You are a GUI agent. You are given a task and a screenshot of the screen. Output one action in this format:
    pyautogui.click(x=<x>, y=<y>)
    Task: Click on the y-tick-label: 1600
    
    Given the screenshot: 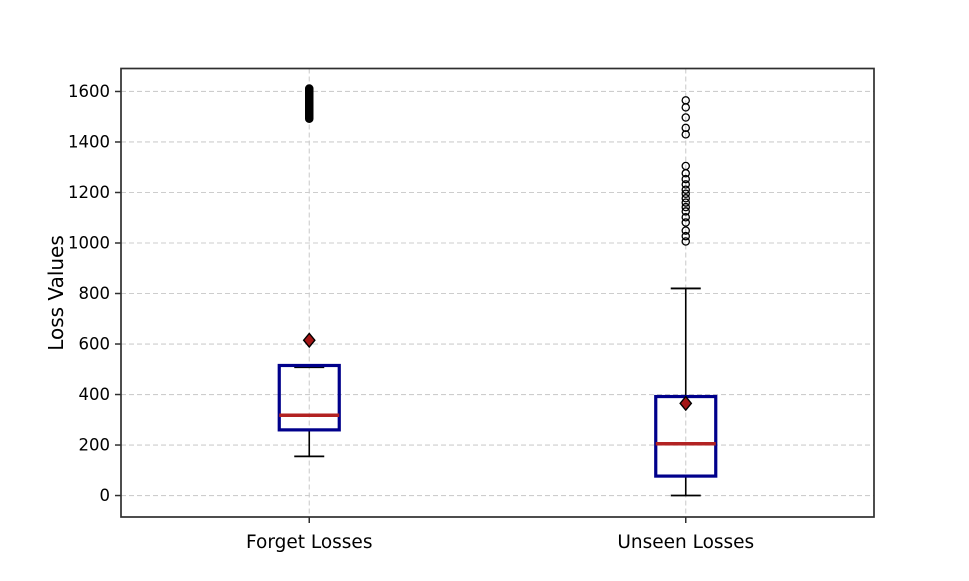 What is the action you would take?
    pyautogui.click(x=89, y=91)
    